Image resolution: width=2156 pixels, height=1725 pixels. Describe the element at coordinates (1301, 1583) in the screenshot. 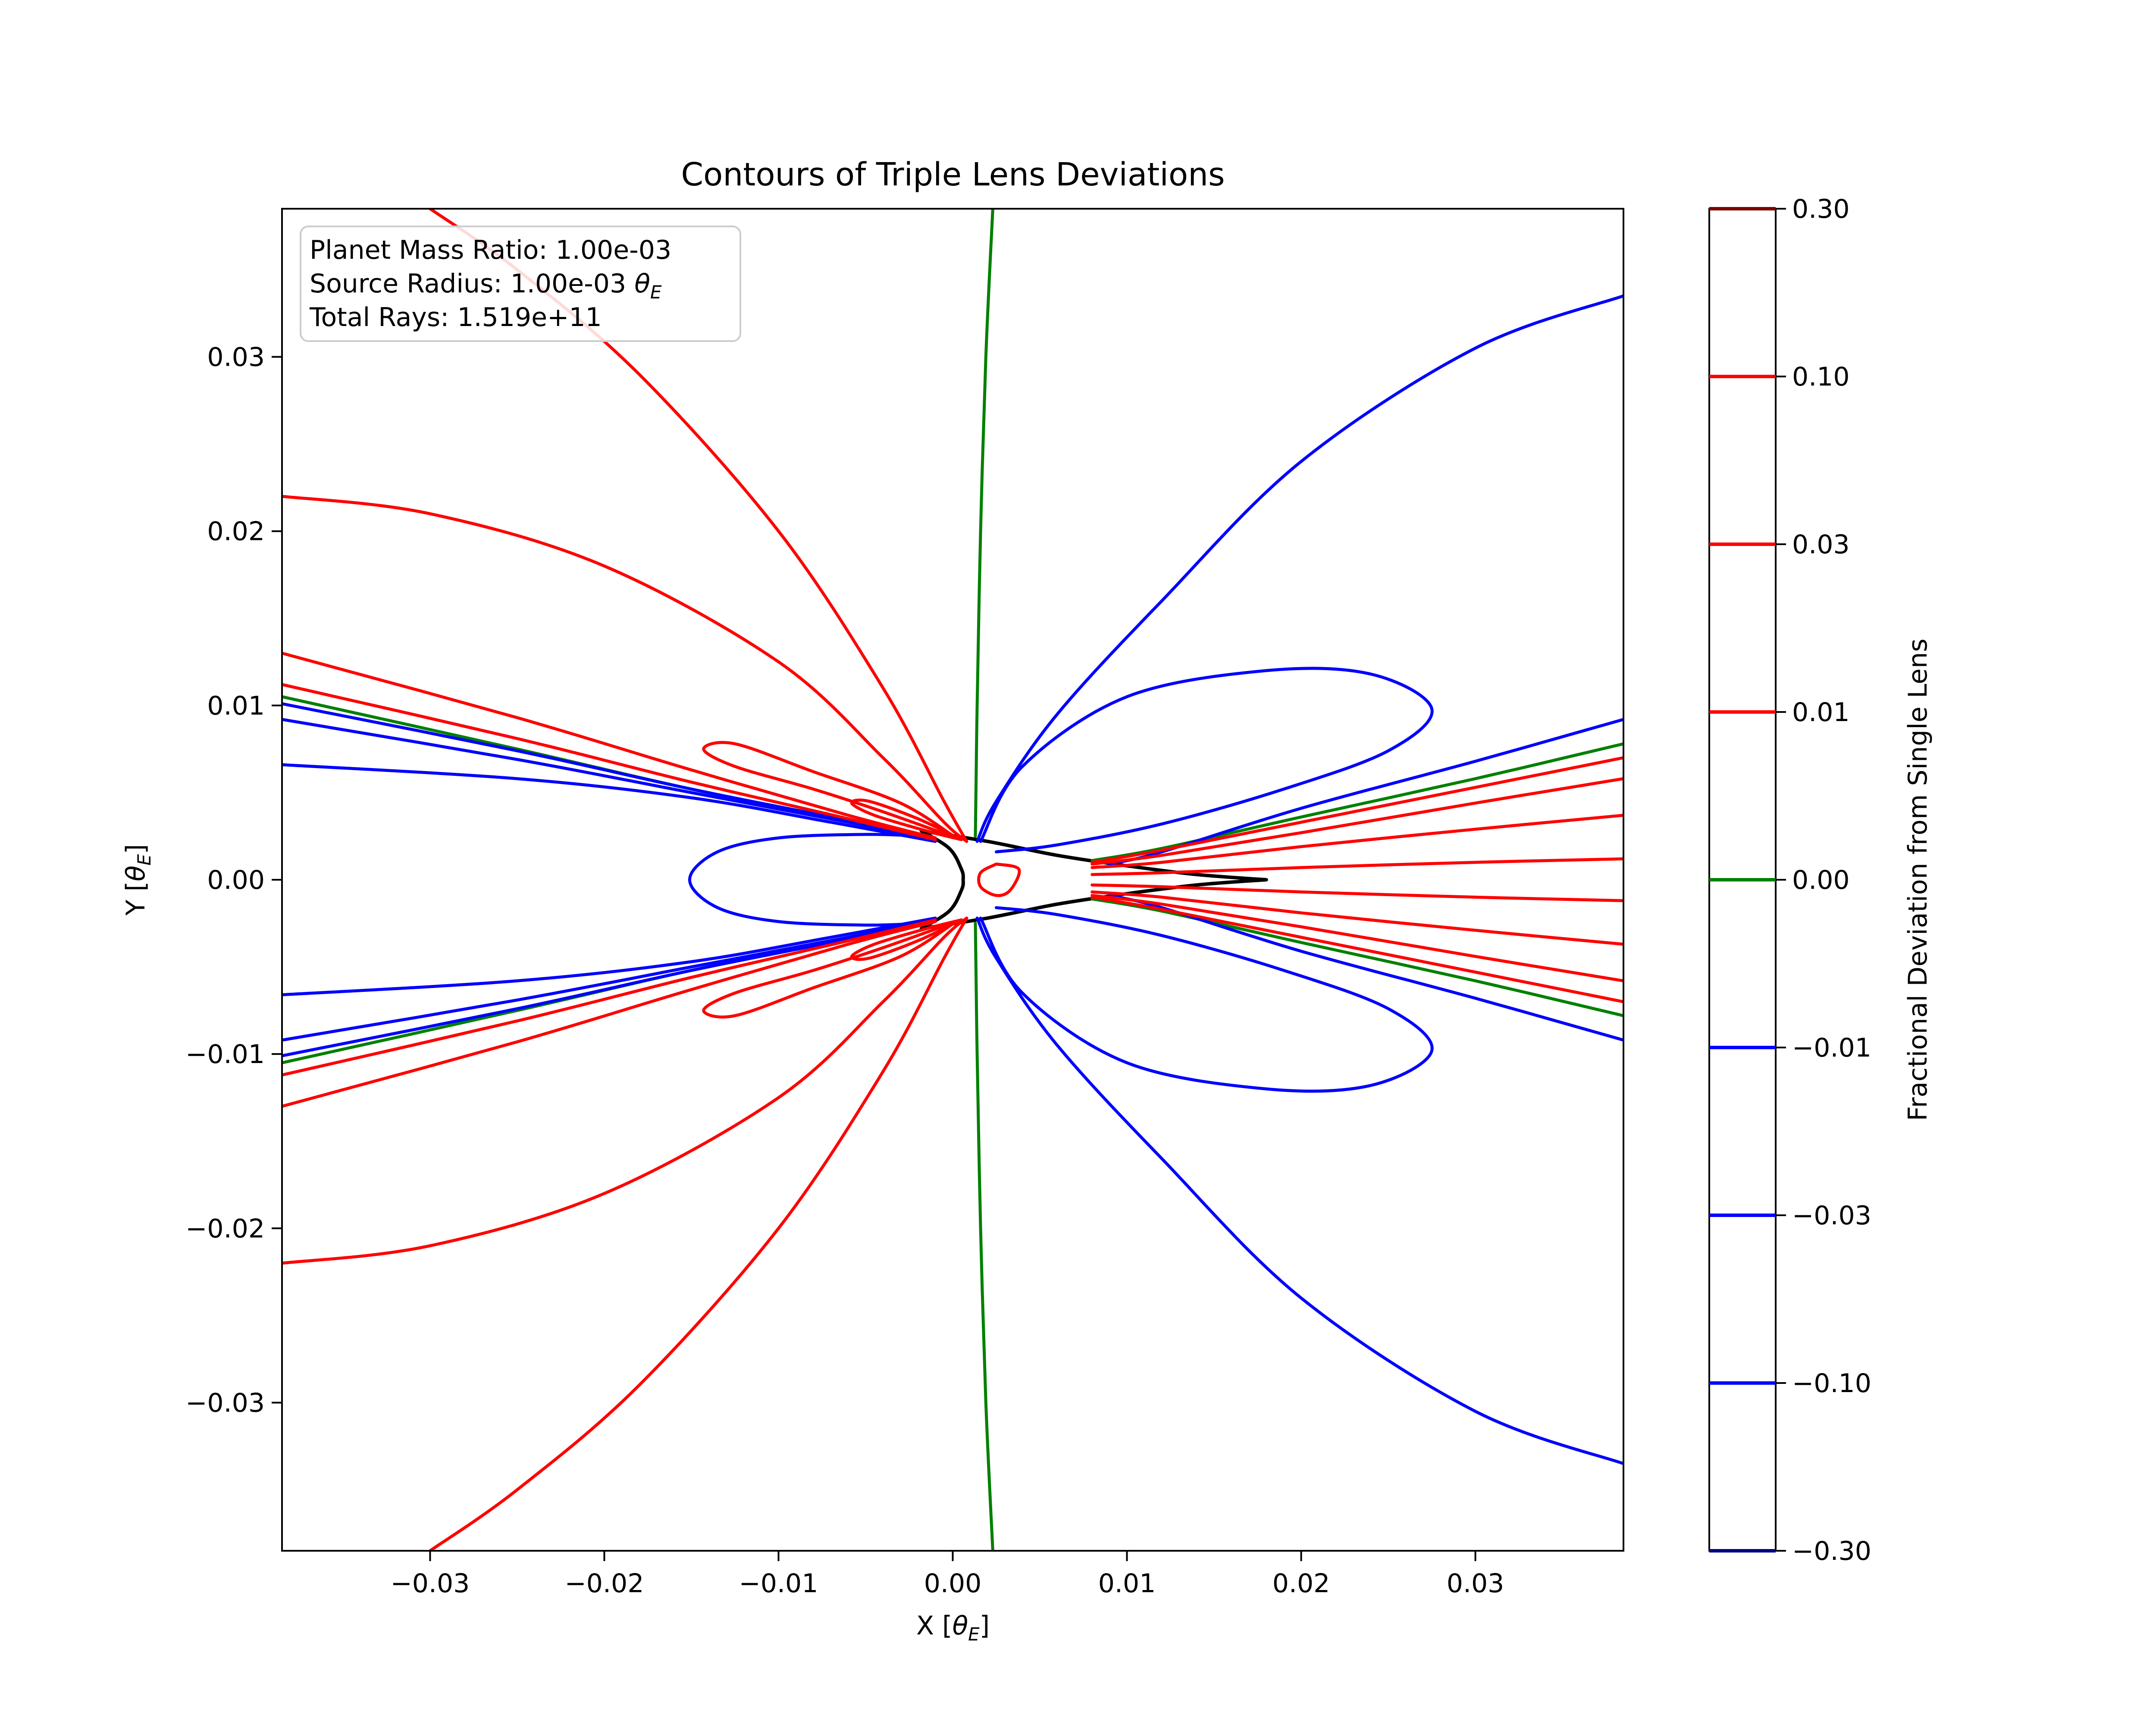

I see `x-tick-label-5: 0.02` at that location.